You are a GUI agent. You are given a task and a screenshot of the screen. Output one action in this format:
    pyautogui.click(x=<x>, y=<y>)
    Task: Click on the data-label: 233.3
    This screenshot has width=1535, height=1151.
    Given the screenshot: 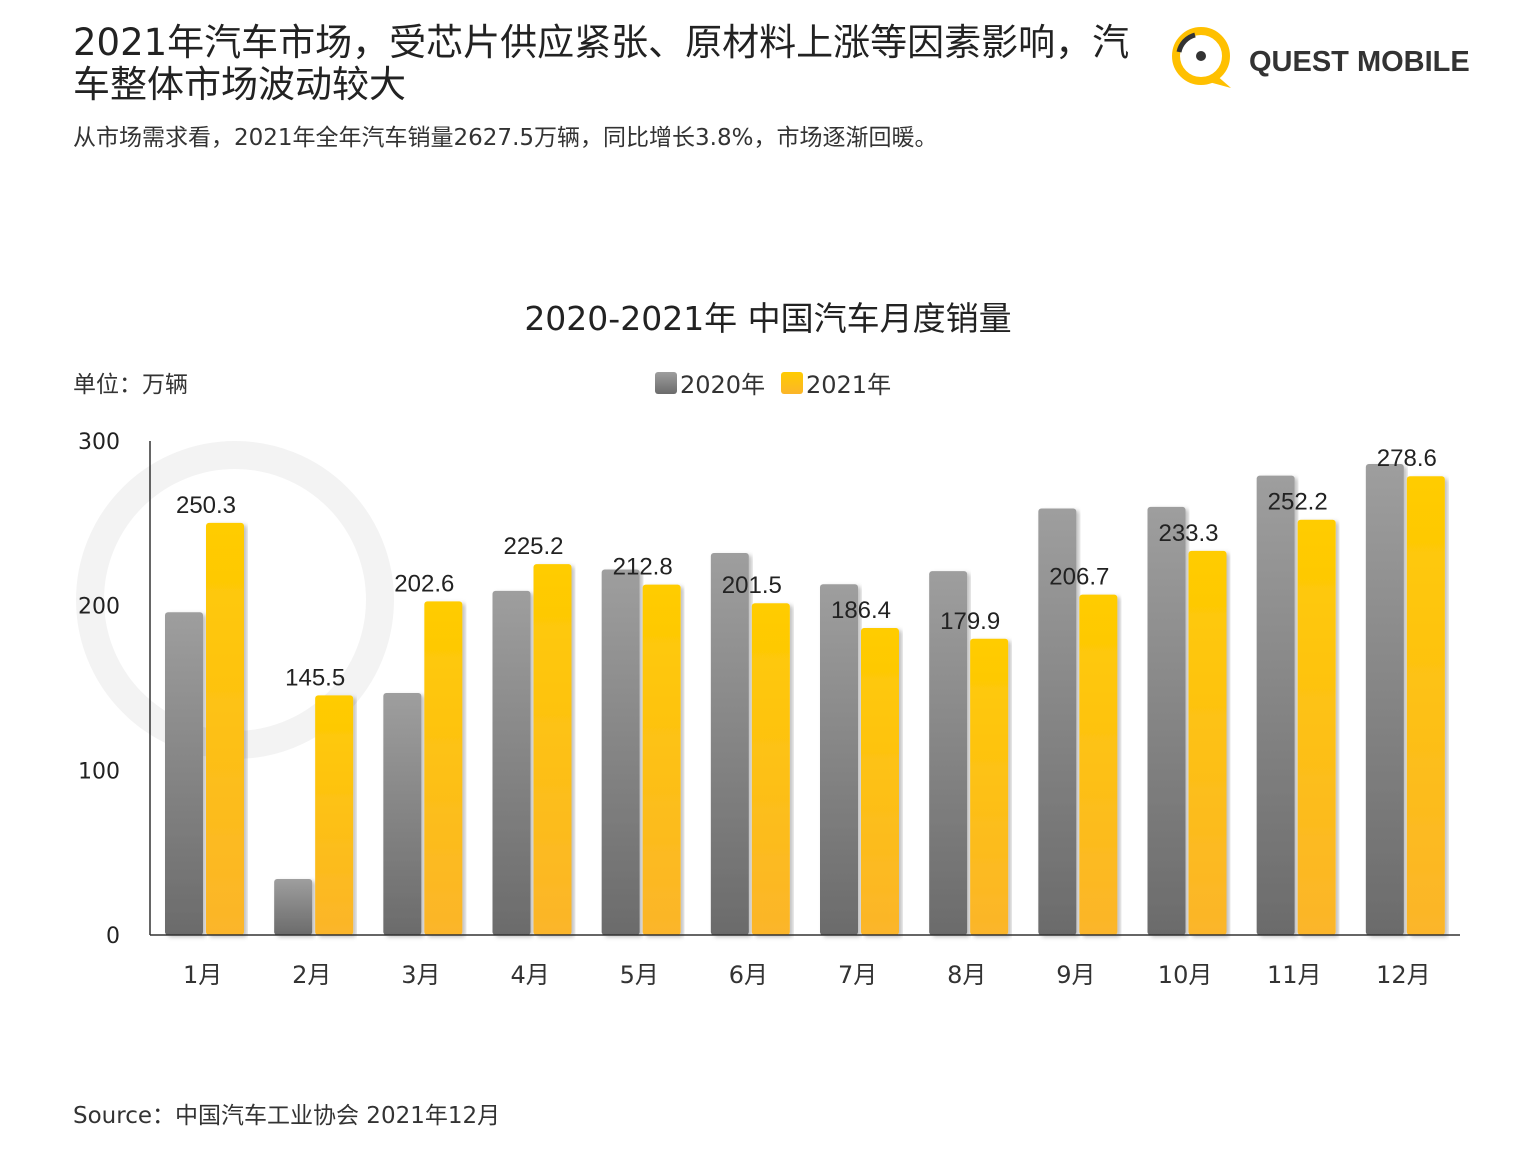 What is the action you would take?
    pyautogui.click(x=1188, y=533)
    